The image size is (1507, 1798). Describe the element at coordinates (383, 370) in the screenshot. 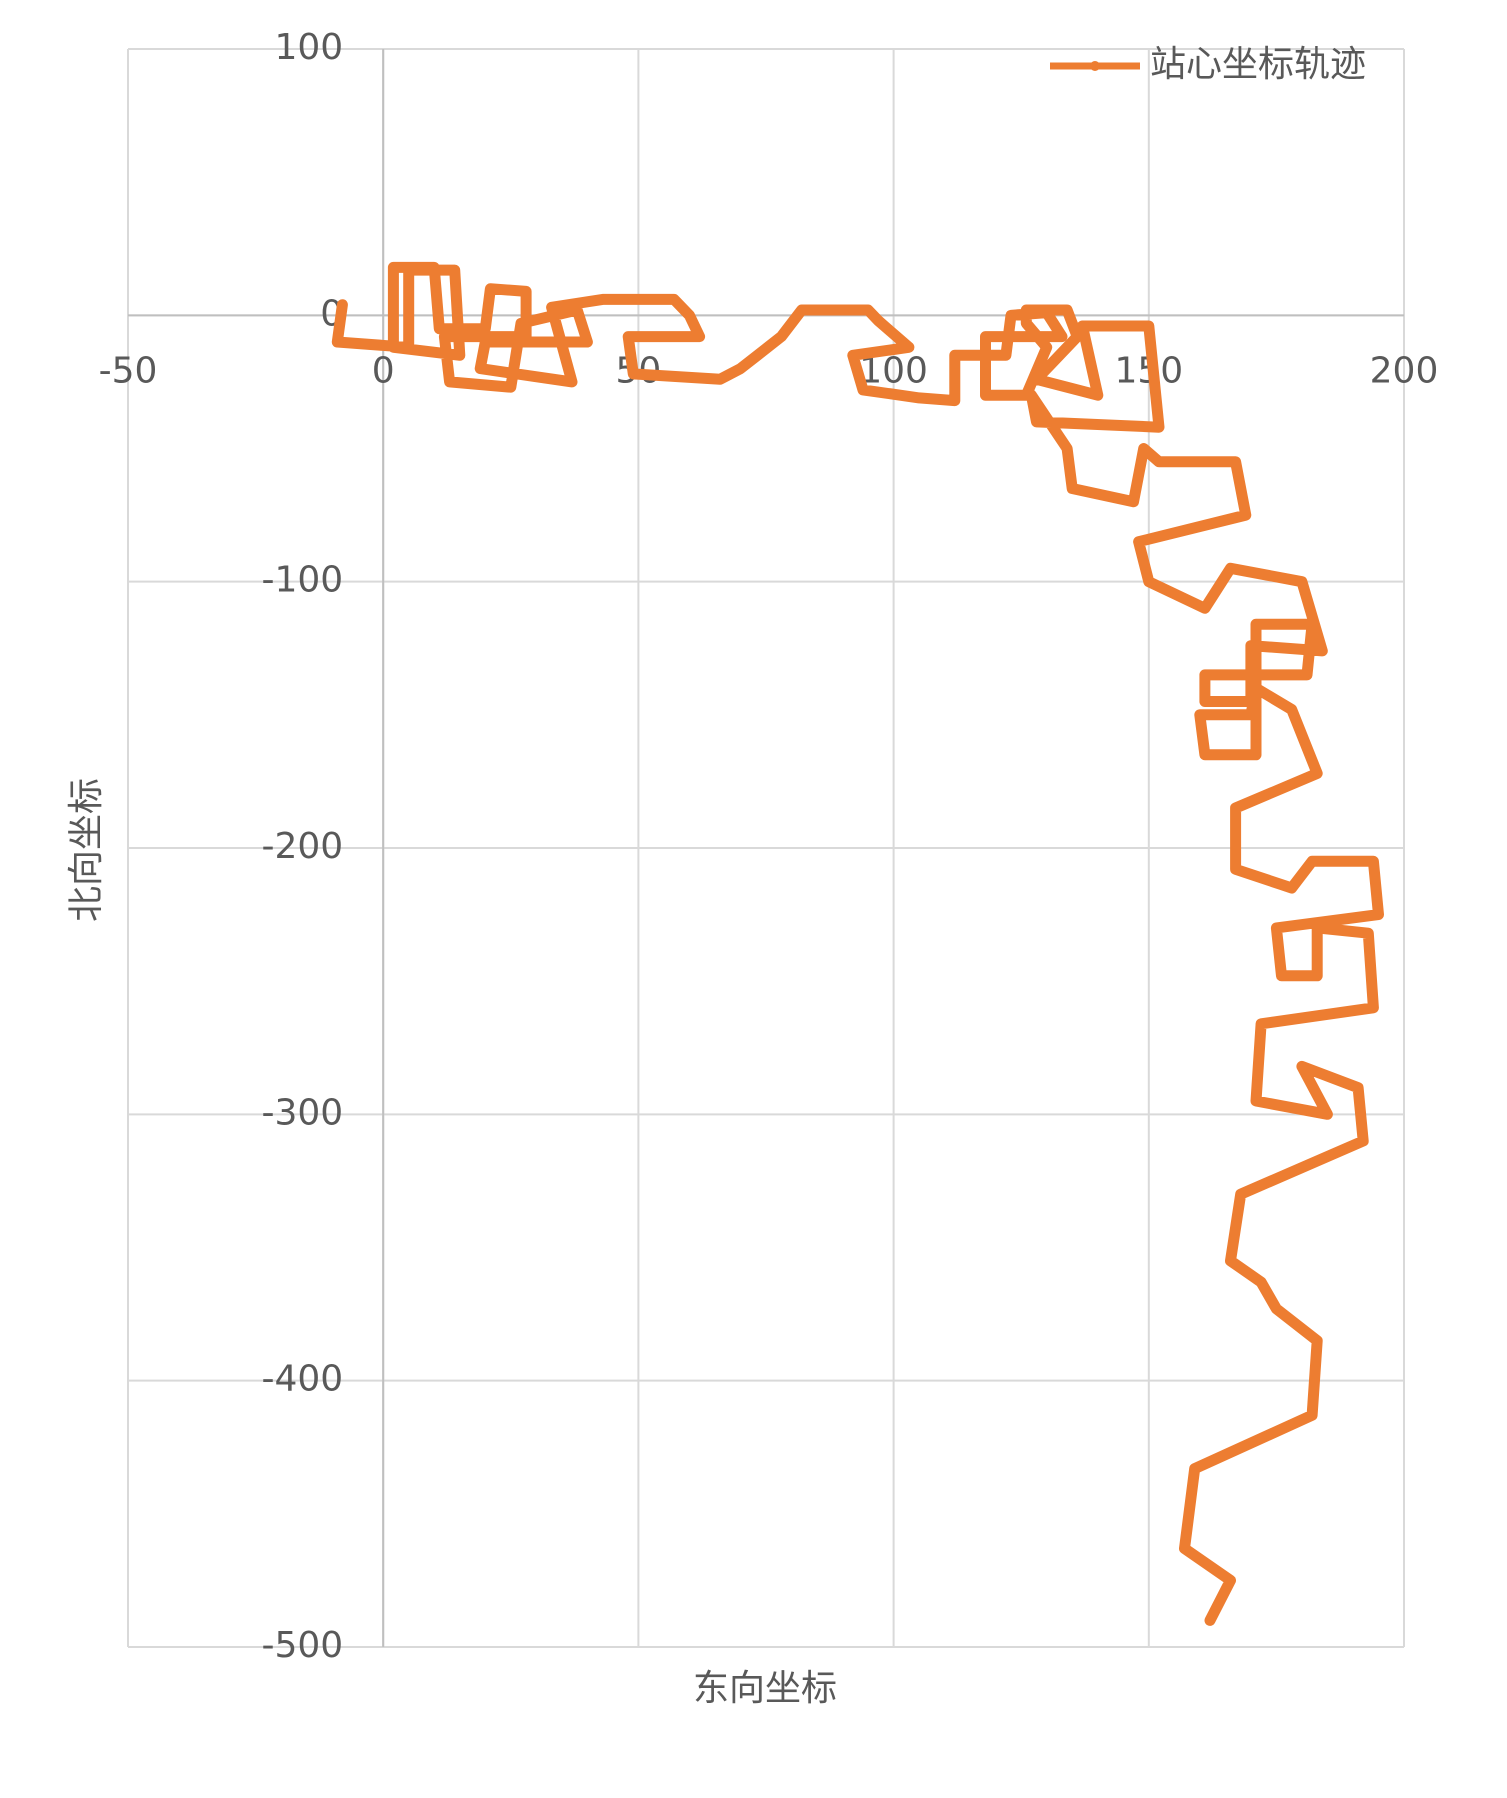

I see `x-tick-label: 0` at that location.